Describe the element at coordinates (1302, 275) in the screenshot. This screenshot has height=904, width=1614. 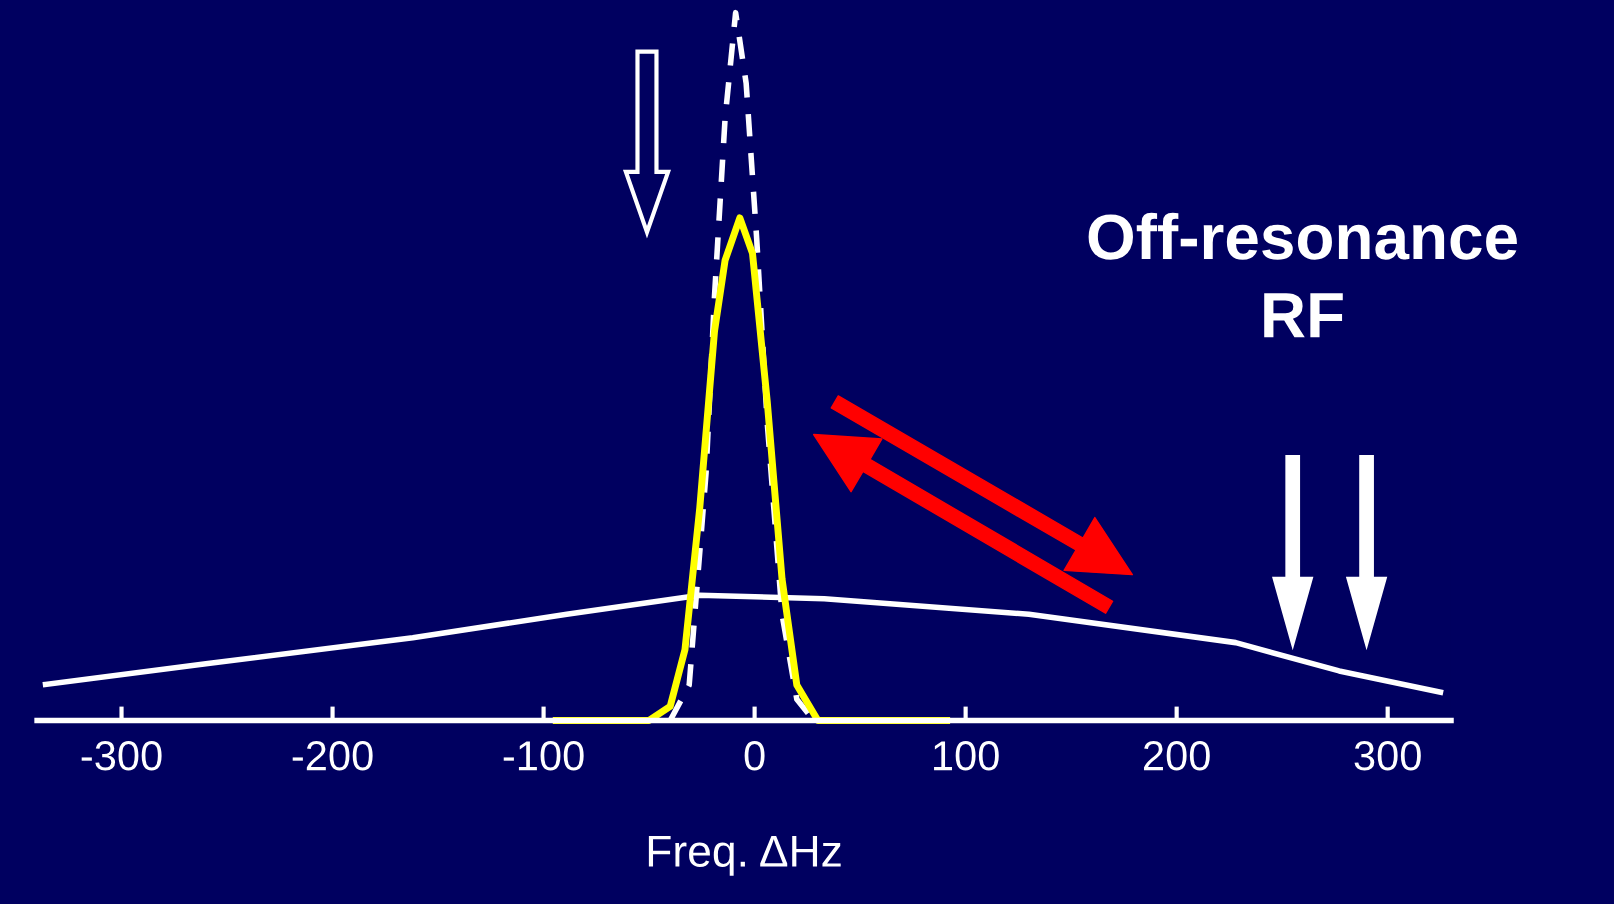
I see `annotation: Off-resonance RF` at that location.